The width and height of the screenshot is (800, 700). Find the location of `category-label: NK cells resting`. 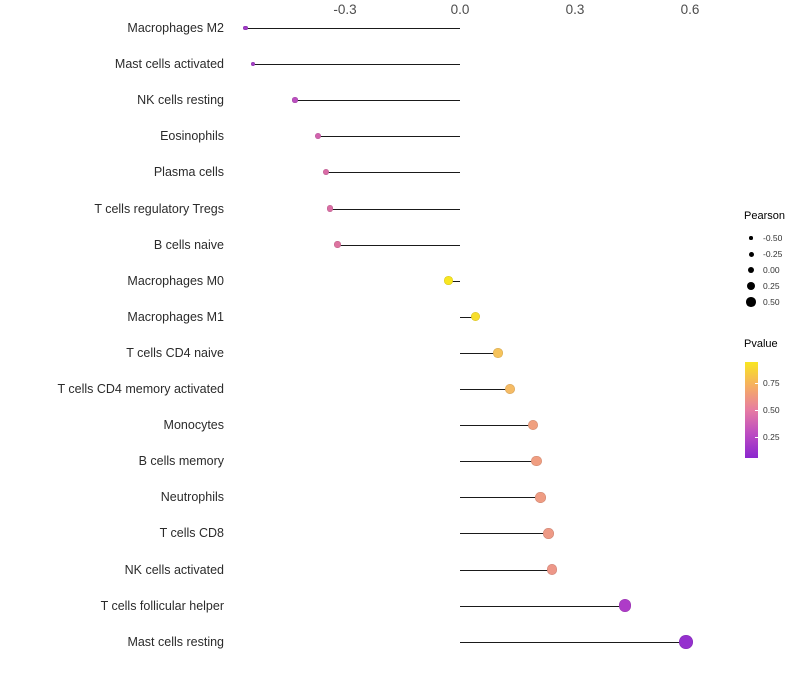

category-label: NK cells resting is located at coordinates (180, 100).